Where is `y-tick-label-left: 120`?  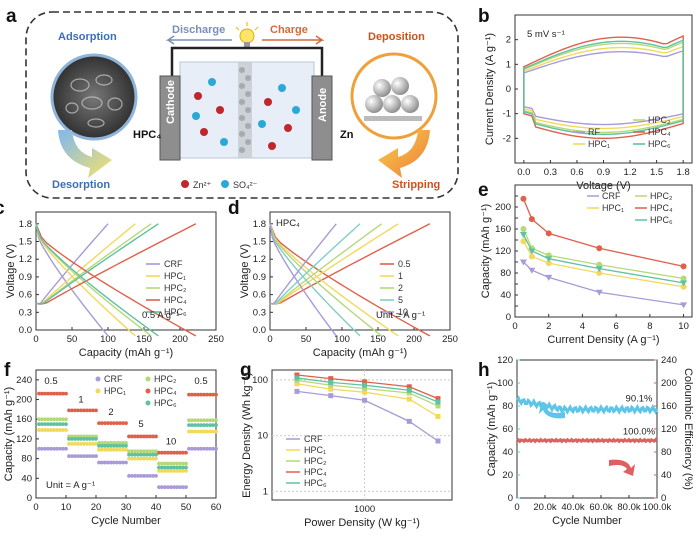
y-tick-label-left: 120 is located at coordinates (505, 360).